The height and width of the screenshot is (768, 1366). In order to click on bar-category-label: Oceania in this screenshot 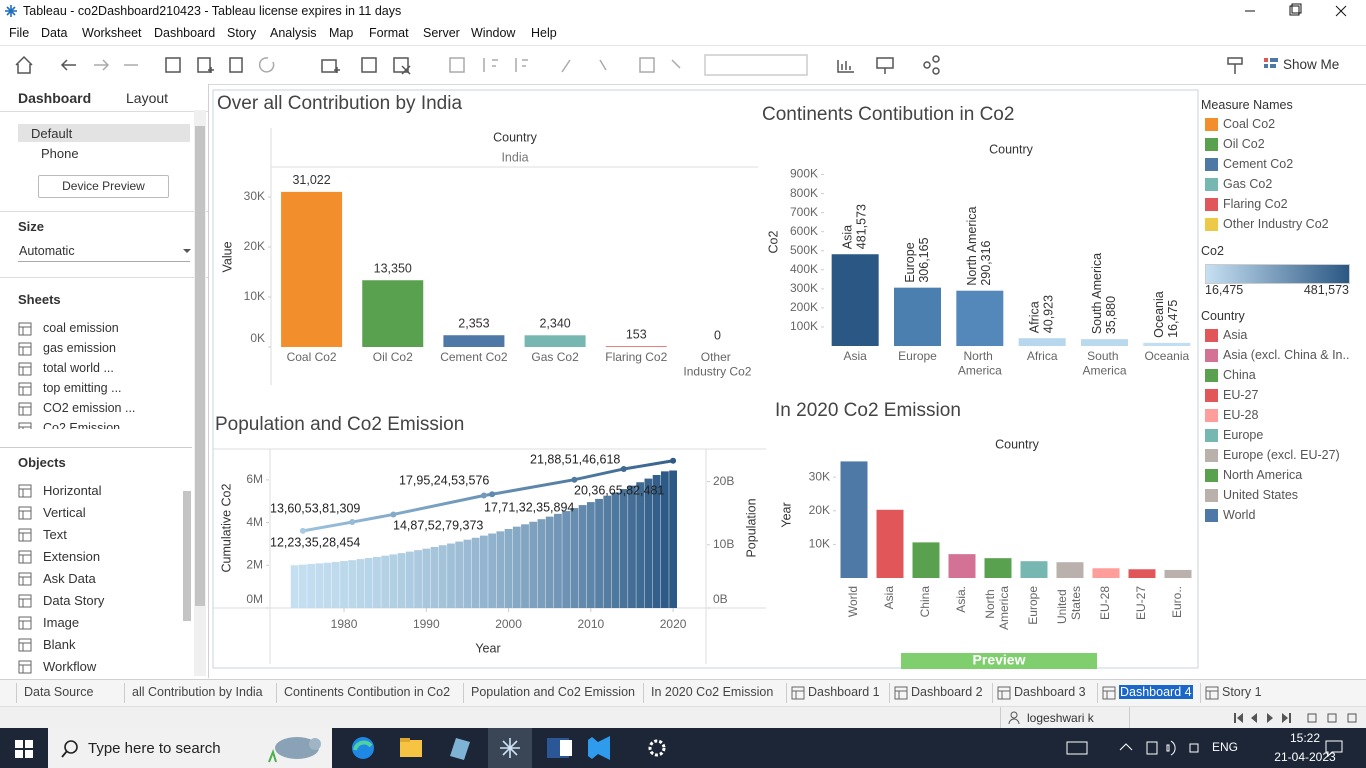, I will do `click(1159, 314)`.